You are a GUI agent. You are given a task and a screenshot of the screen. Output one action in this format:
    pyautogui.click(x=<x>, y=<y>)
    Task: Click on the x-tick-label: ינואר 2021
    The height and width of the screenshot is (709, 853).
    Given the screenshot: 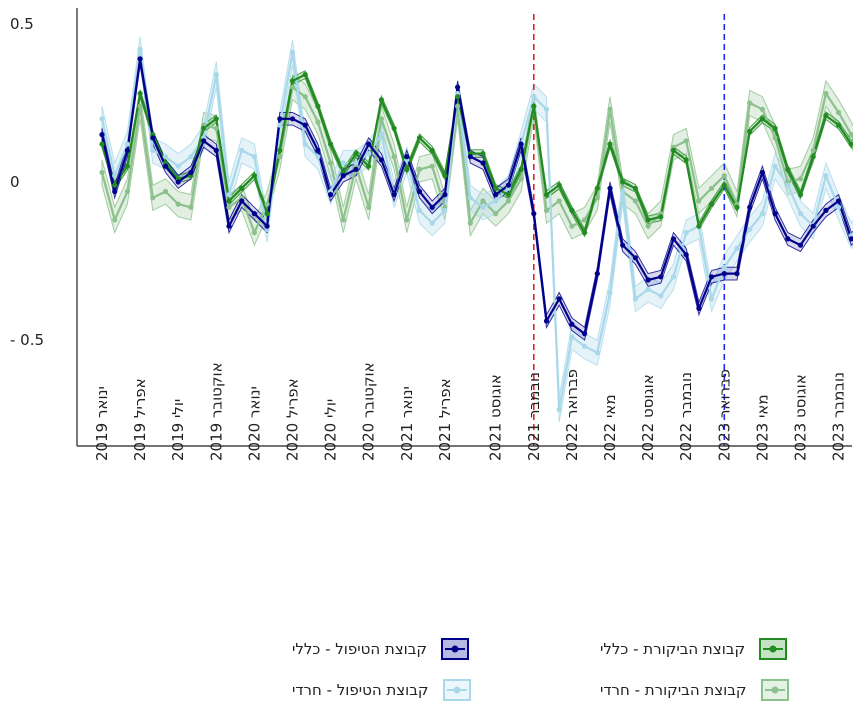 What is the action you would take?
    pyautogui.click(x=407, y=423)
    